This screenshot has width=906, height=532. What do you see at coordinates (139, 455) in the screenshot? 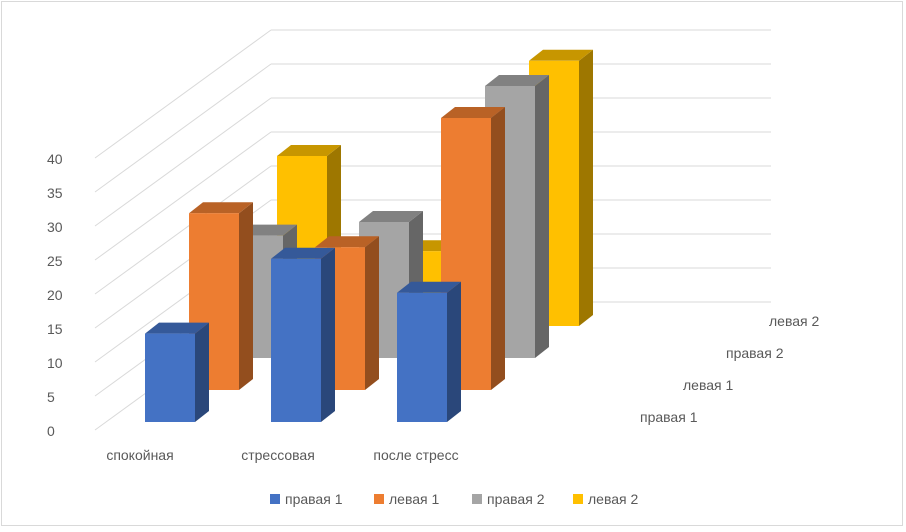
I see `category-label: спокойная` at bounding box center [139, 455].